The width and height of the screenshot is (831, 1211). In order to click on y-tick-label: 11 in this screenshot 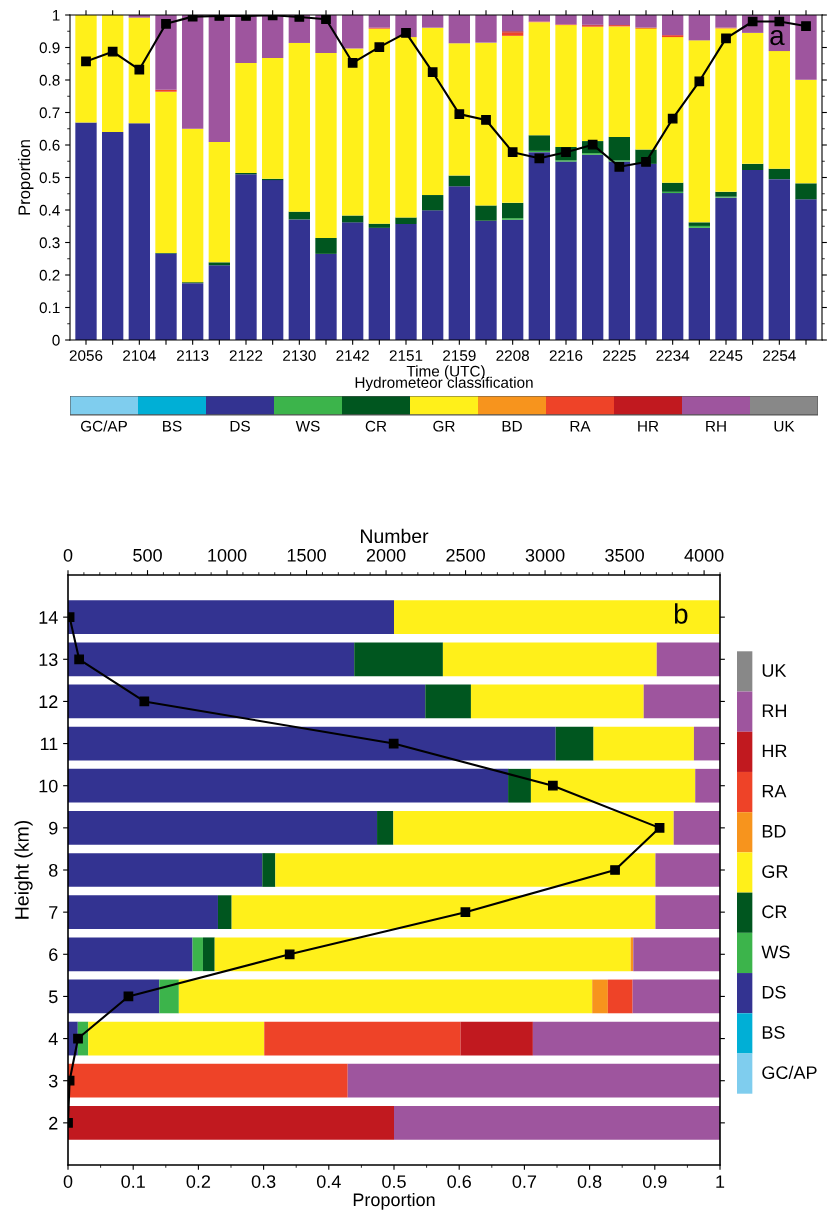, I will do `click(49, 744)`.